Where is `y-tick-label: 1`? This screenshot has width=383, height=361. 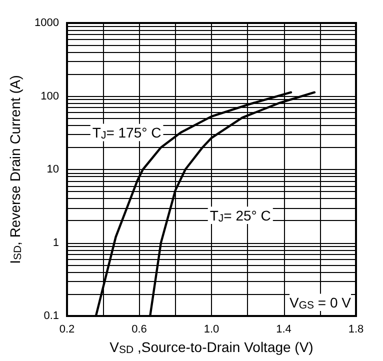 y-tick-label: 1 is located at coordinates (56, 242).